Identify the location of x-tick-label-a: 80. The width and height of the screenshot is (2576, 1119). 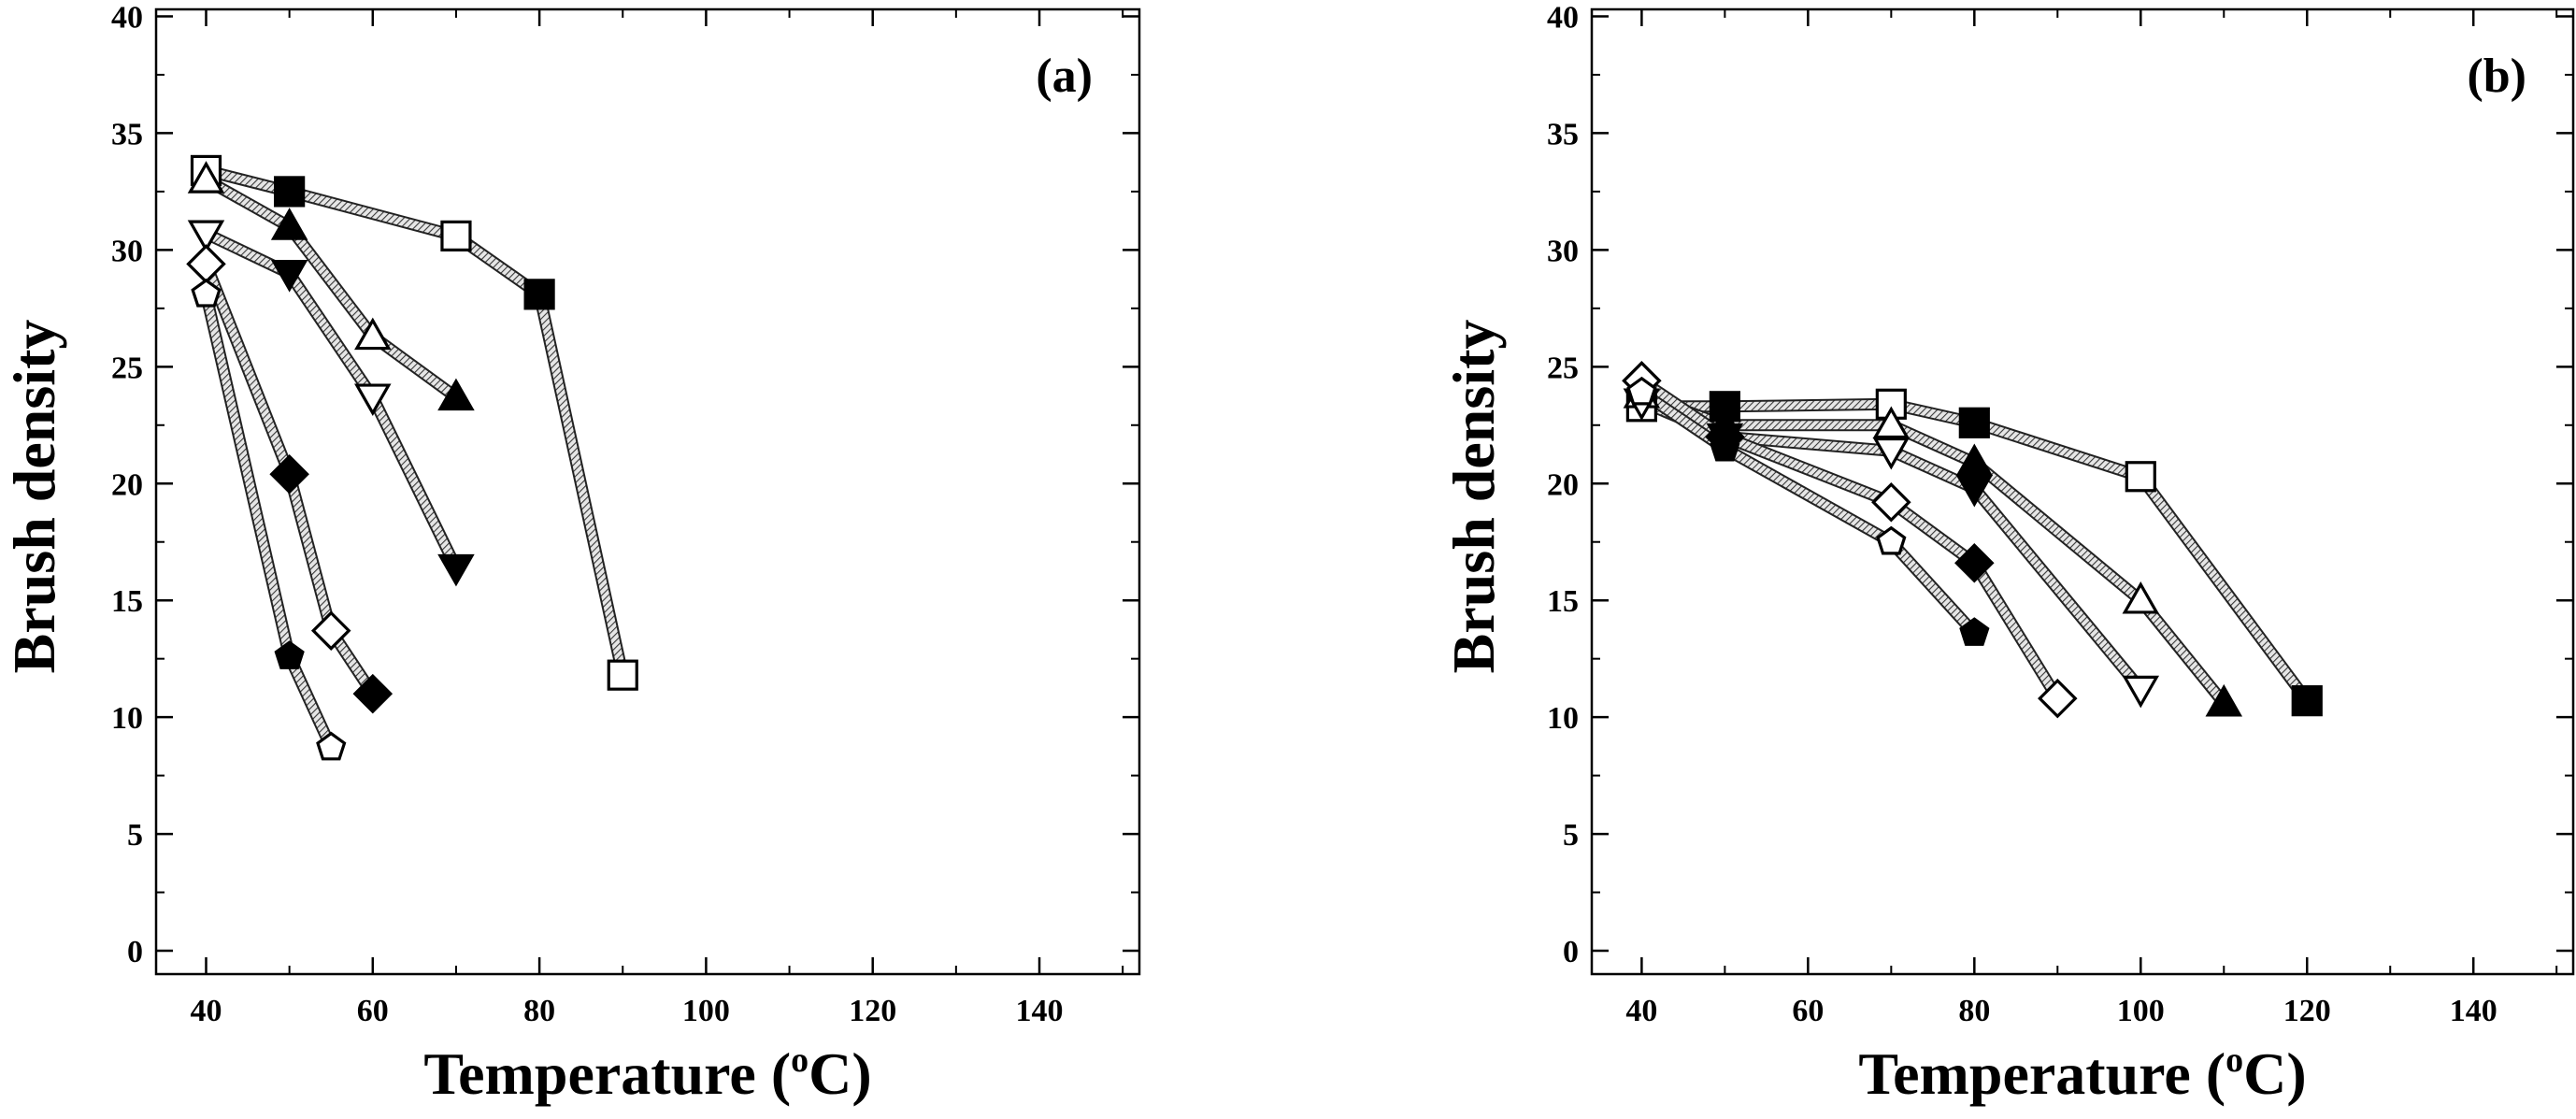
(539, 1011).